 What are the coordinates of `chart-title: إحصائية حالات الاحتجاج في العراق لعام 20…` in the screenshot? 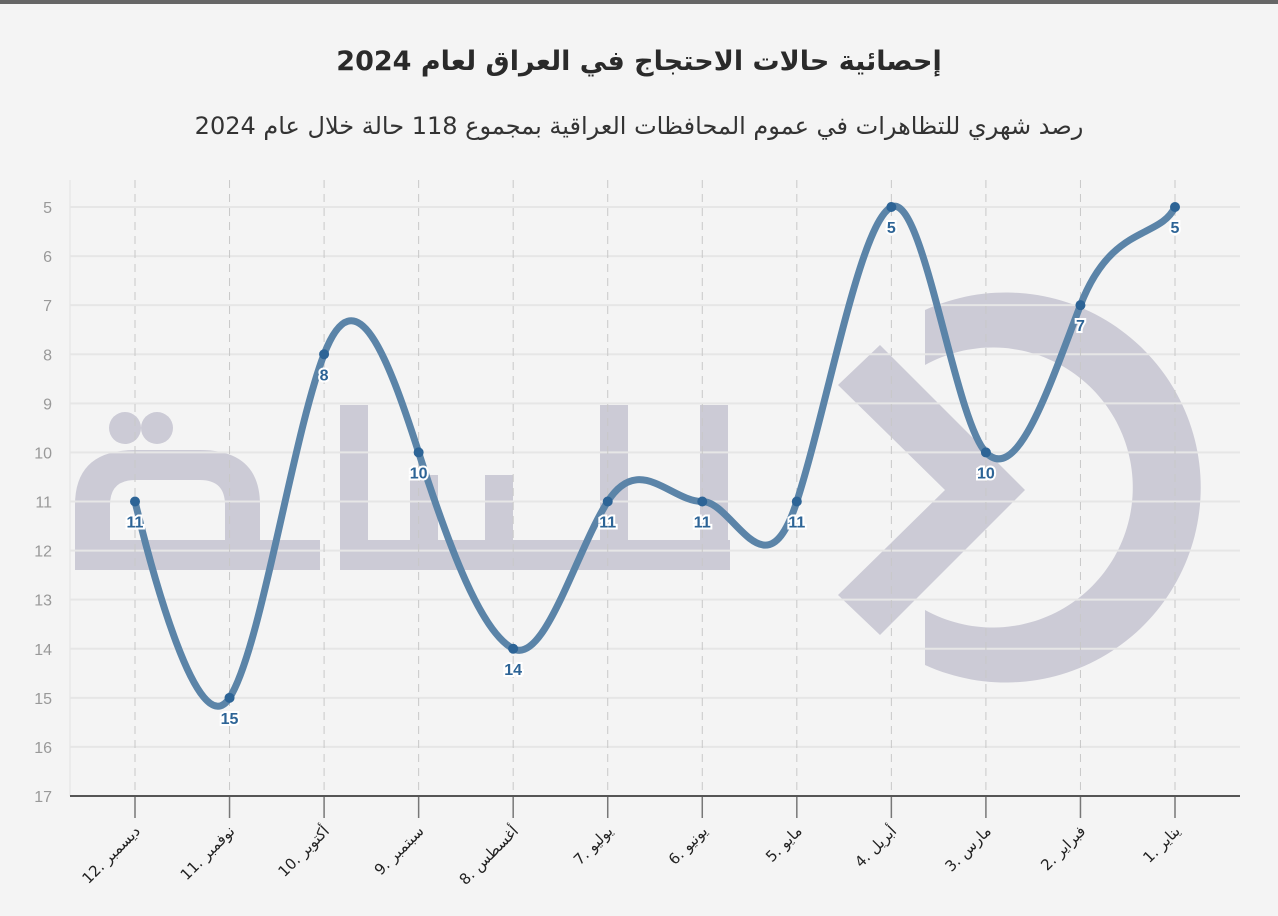 It's located at (639, 61).